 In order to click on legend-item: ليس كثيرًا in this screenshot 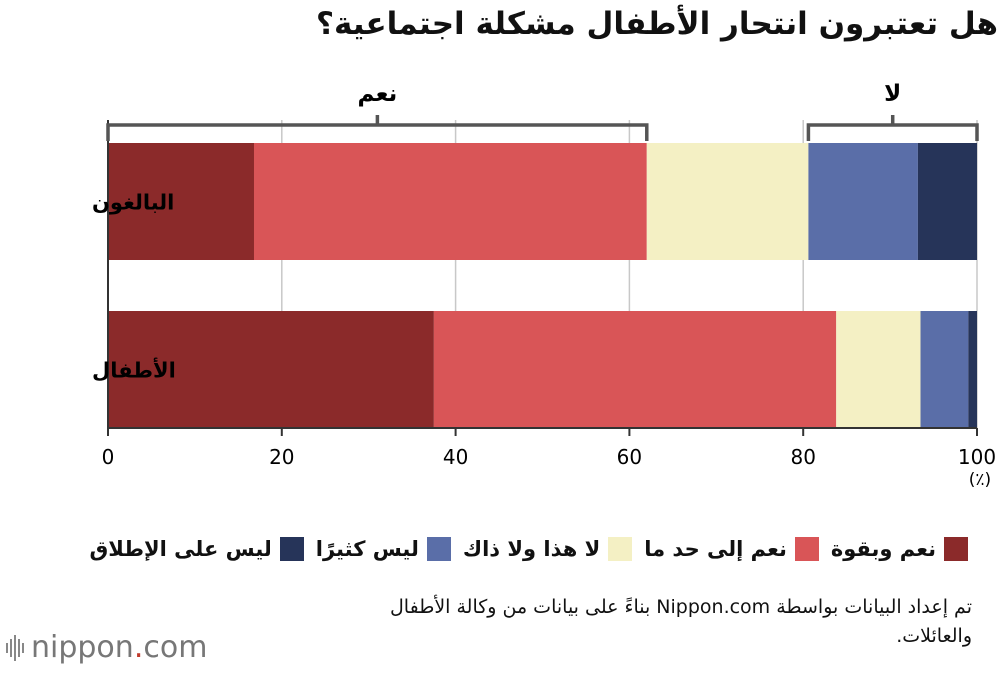, I will do `click(383, 549)`.